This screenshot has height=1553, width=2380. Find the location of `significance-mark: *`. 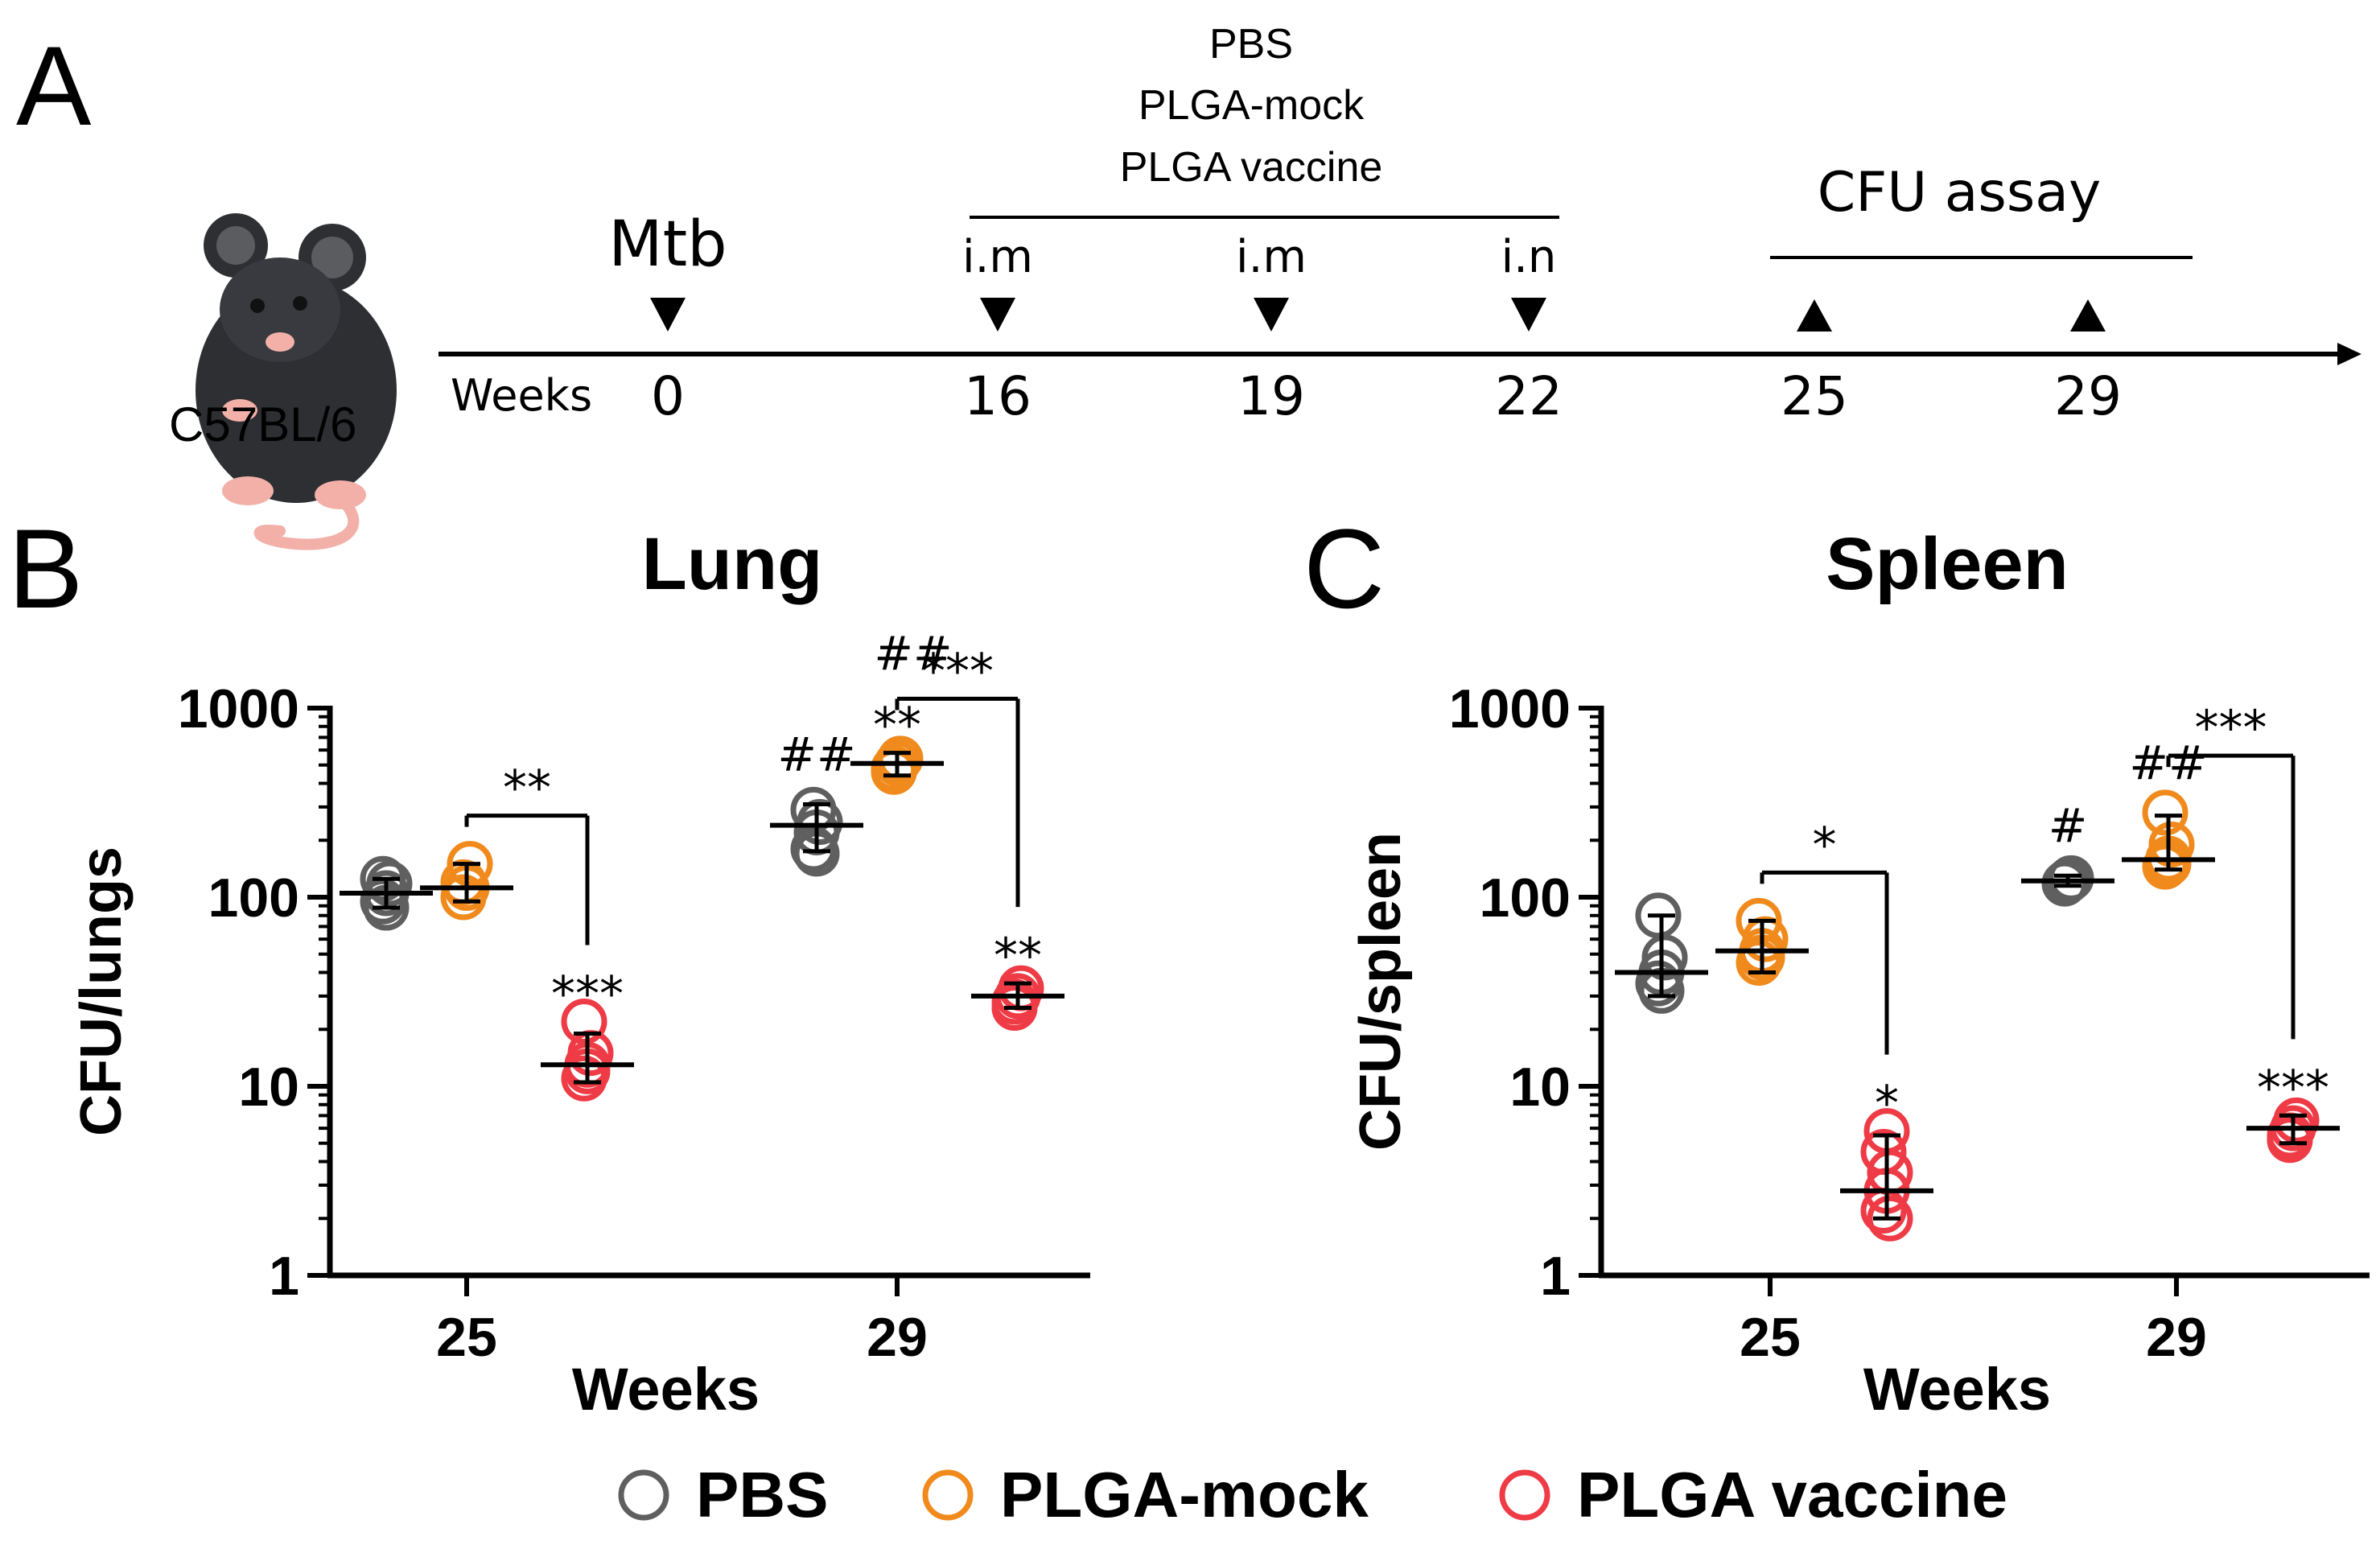

significance-mark: * is located at coordinates (1887, 1104).